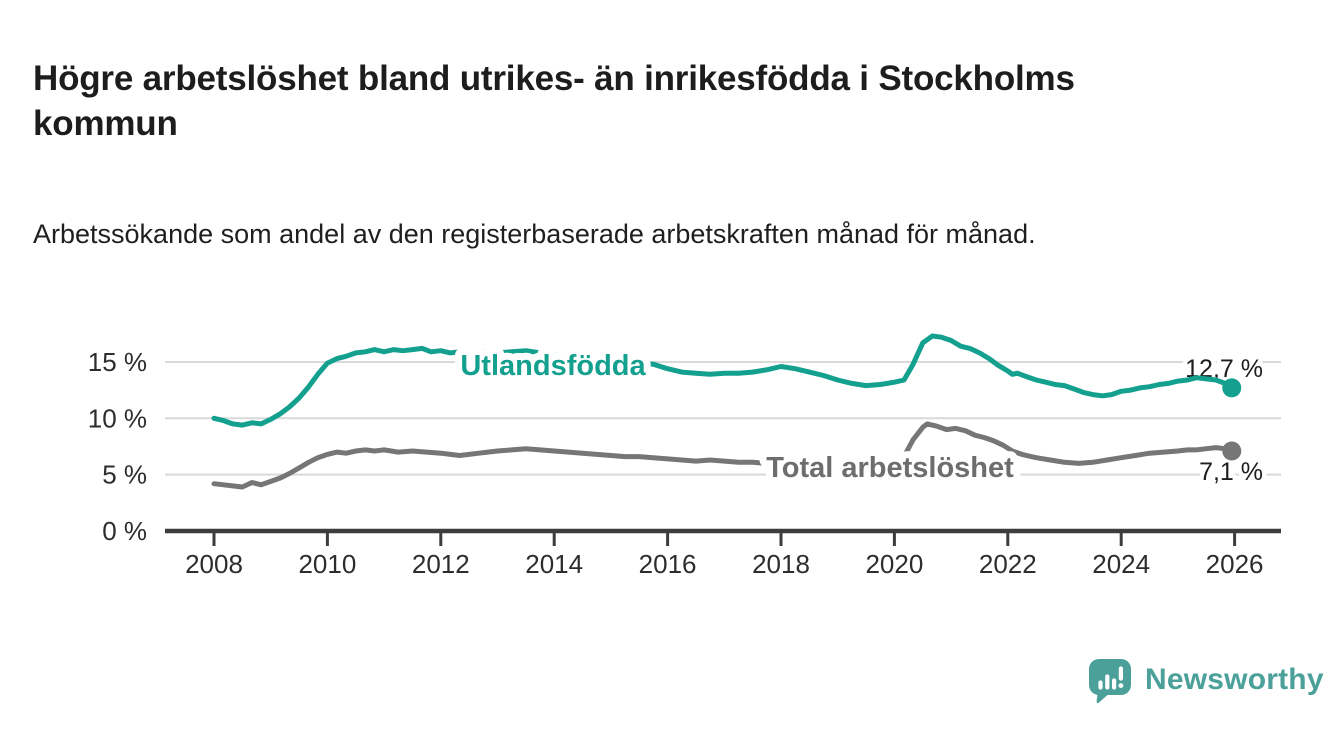  What do you see at coordinates (894, 564) in the screenshot?
I see `x-axis-tick-label: 2020` at bounding box center [894, 564].